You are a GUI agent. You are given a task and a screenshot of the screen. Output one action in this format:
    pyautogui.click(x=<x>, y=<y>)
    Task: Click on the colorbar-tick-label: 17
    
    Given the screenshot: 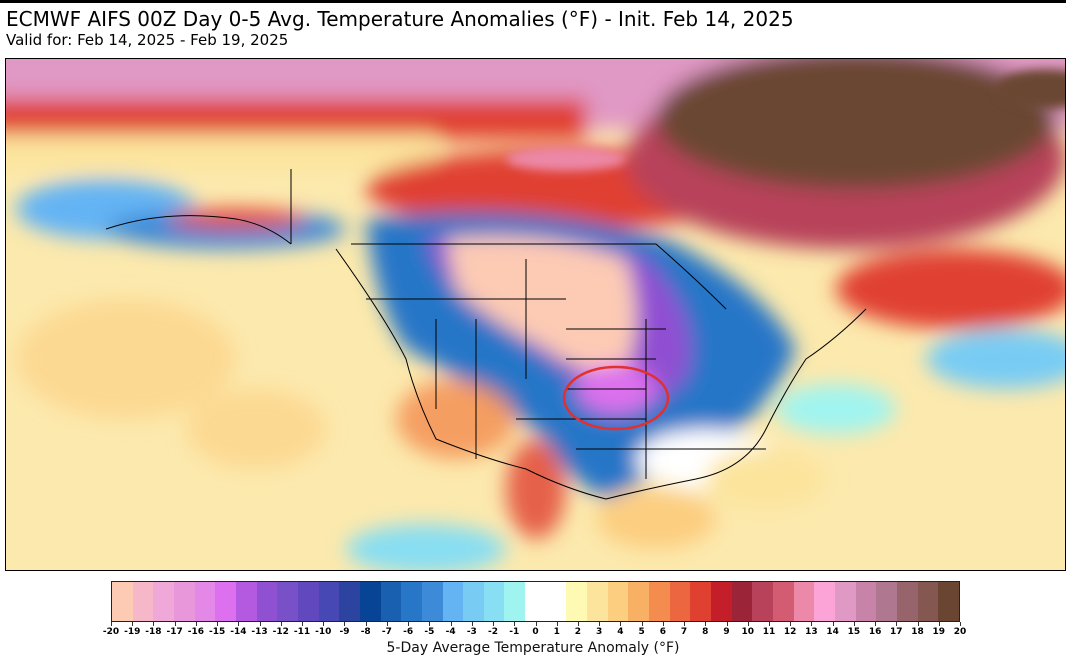 What is the action you would take?
    pyautogui.click(x=896, y=632)
    